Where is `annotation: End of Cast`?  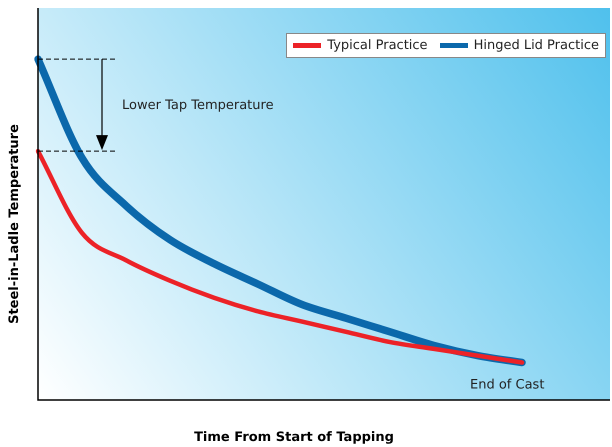 annotation: End of Cast is located at coordinates (507, 385).